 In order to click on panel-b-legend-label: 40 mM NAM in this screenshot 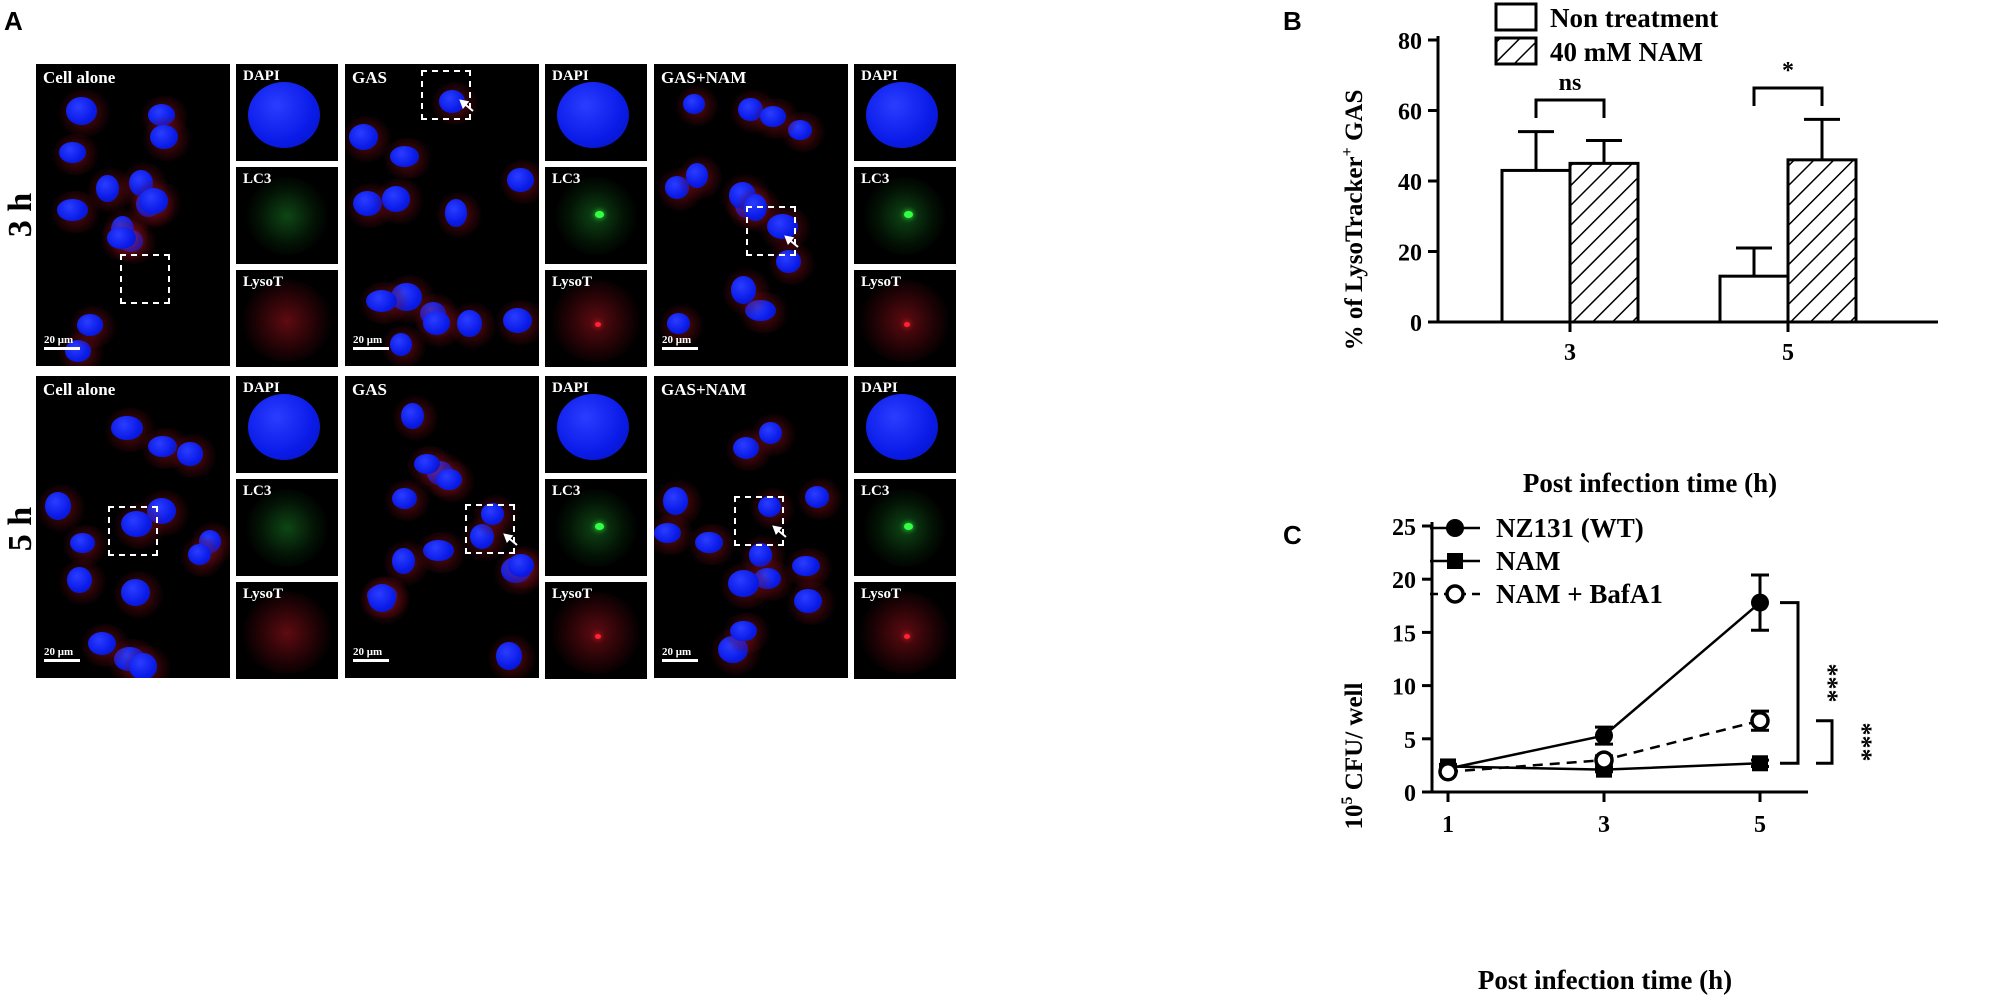, I will do `click(1626, 52)`.